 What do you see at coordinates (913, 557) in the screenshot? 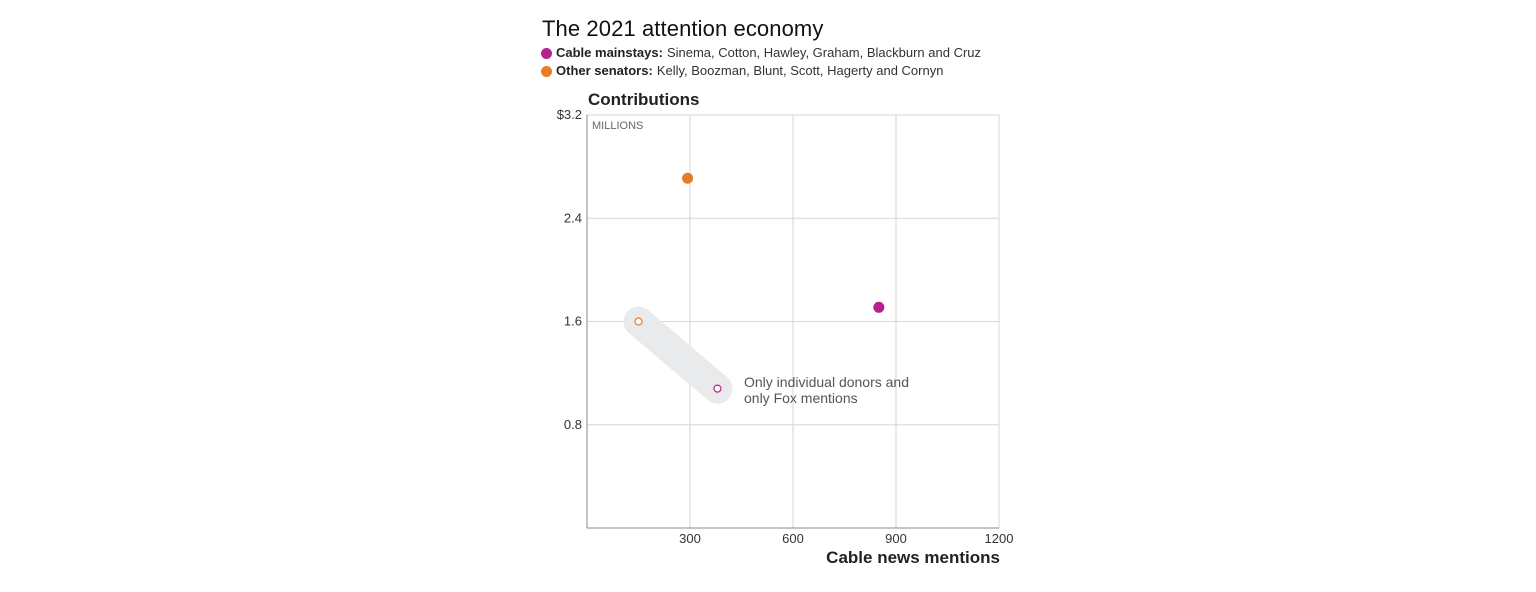
I see `x-axis-title: Cable news mentions` at bounding box center [913, 557].